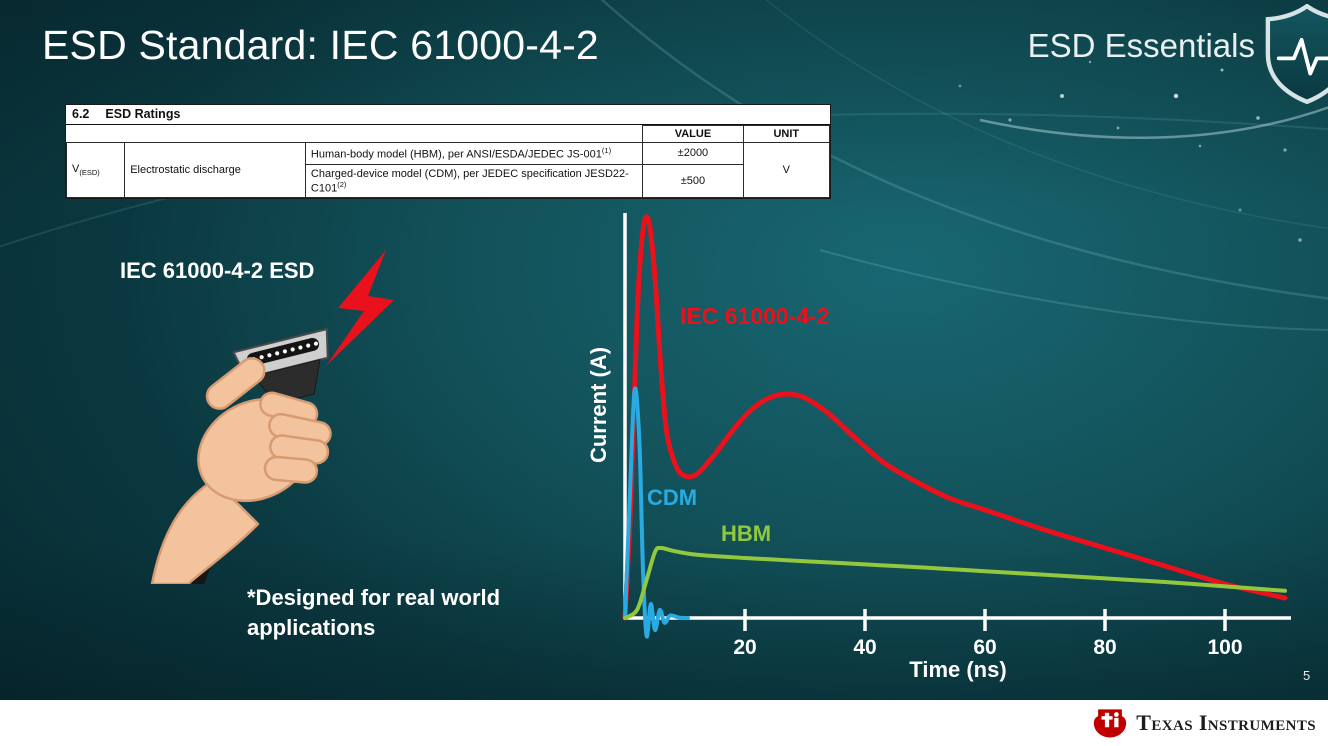  What do you see at coordinates (235, 383) in the screenshot?
I see `thumb` at bounding box center [235, 383].